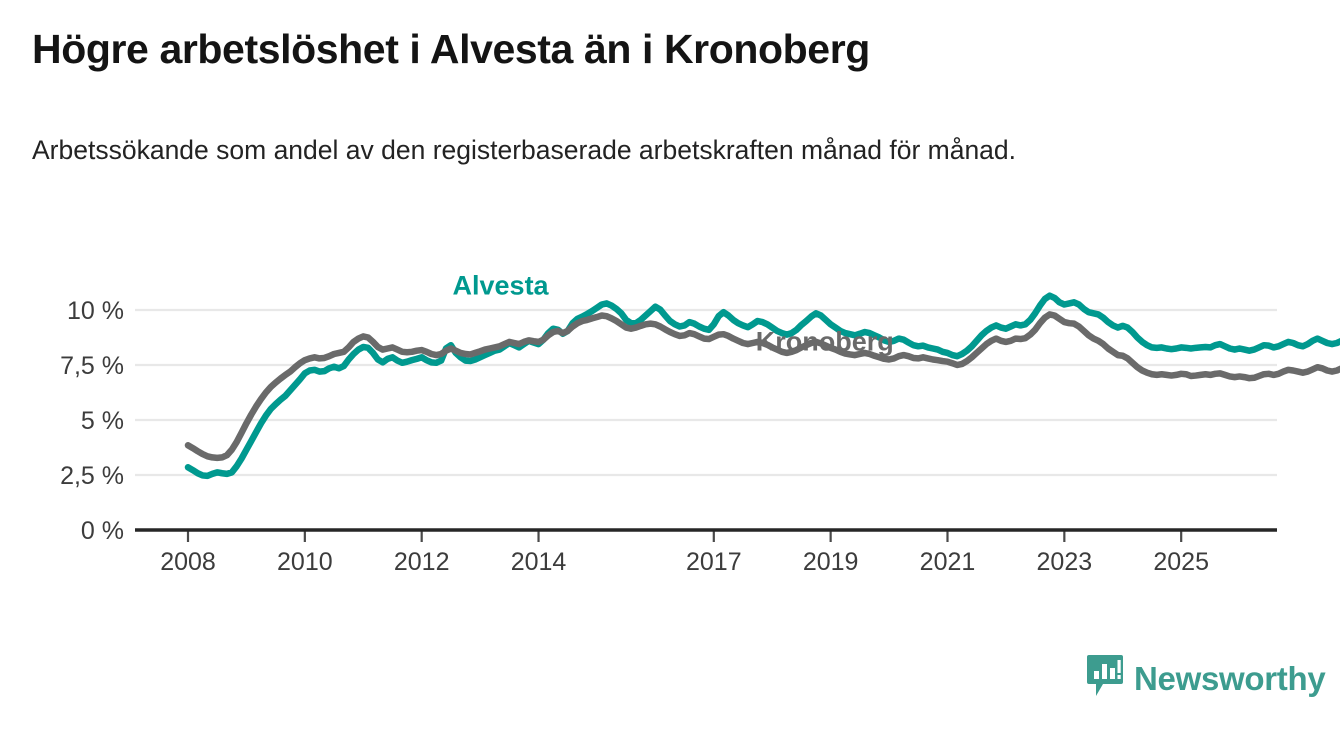  Describe the element at coordinates (305, 562) in the screenshot. I see `x-axis-tick-label: 2010` at that location.